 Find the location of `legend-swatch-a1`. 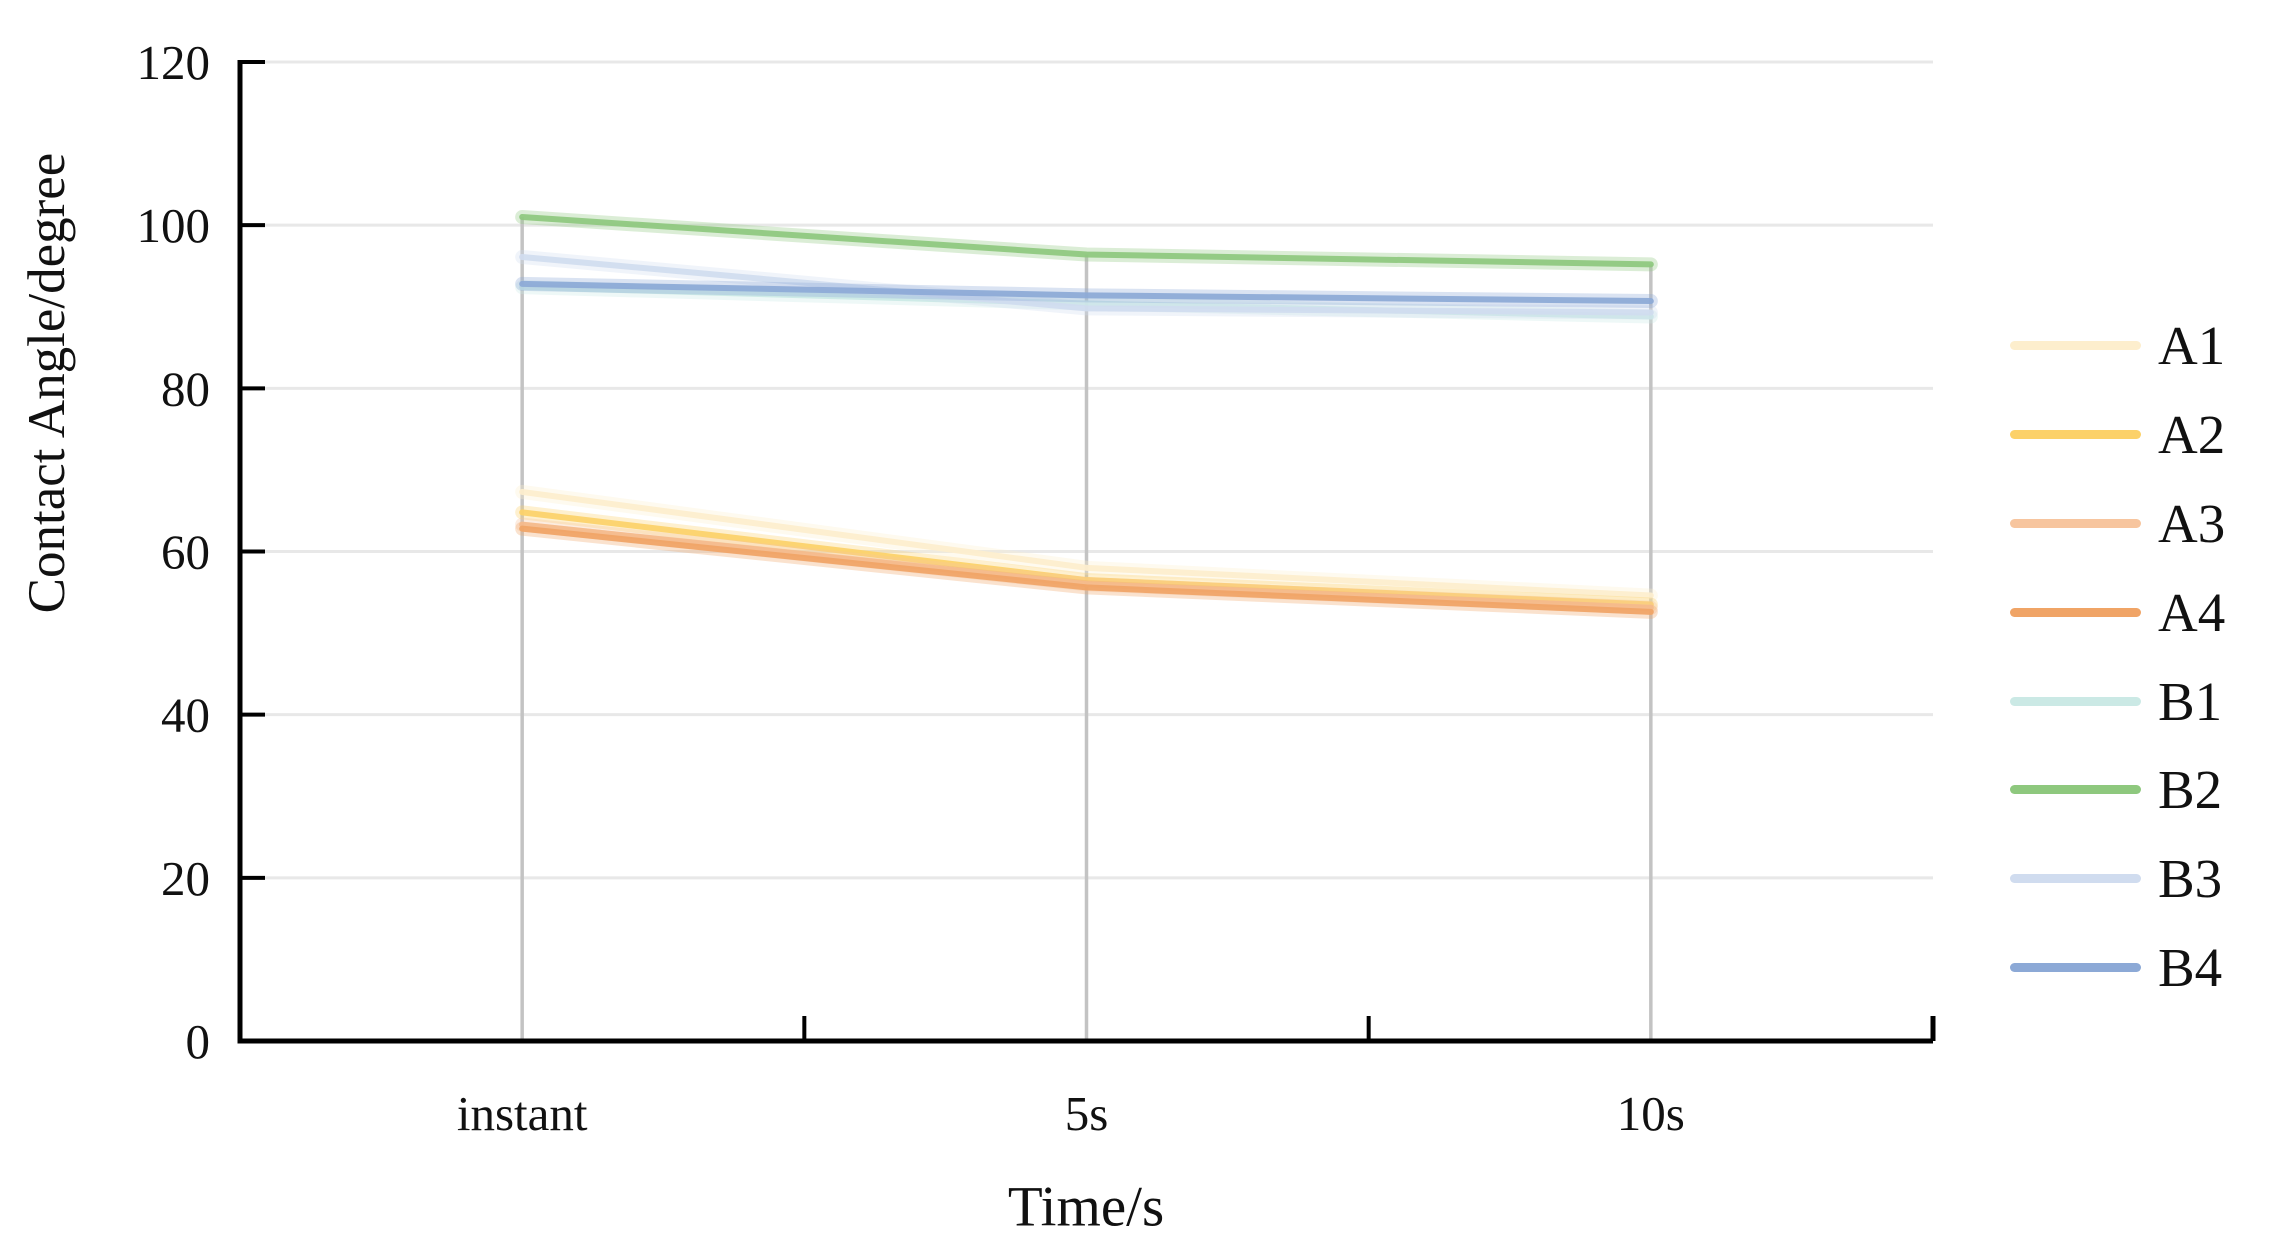

legend-swatch-a1 is located at coordinates (2075, 345).